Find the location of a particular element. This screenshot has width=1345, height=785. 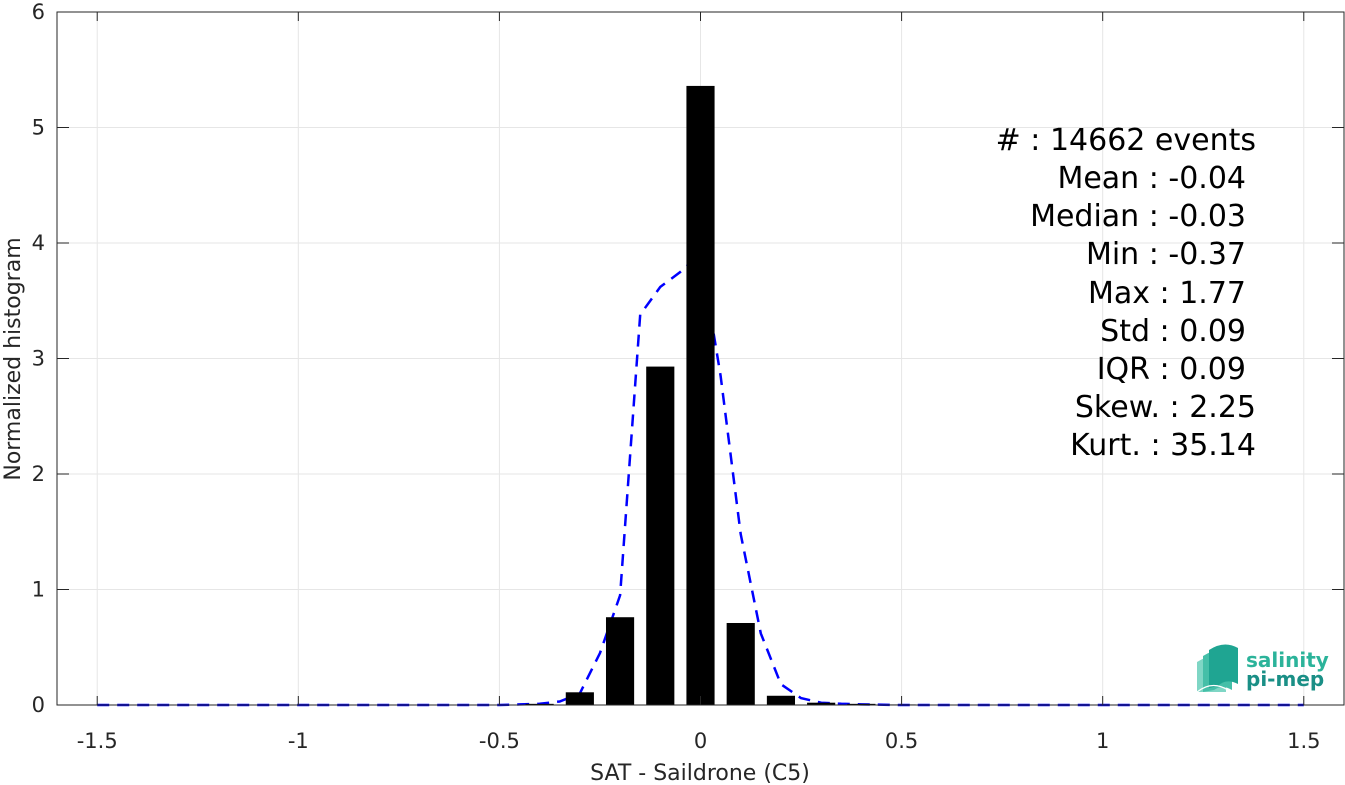

x-tick-label: 0 is located at coordinates (700, 741).